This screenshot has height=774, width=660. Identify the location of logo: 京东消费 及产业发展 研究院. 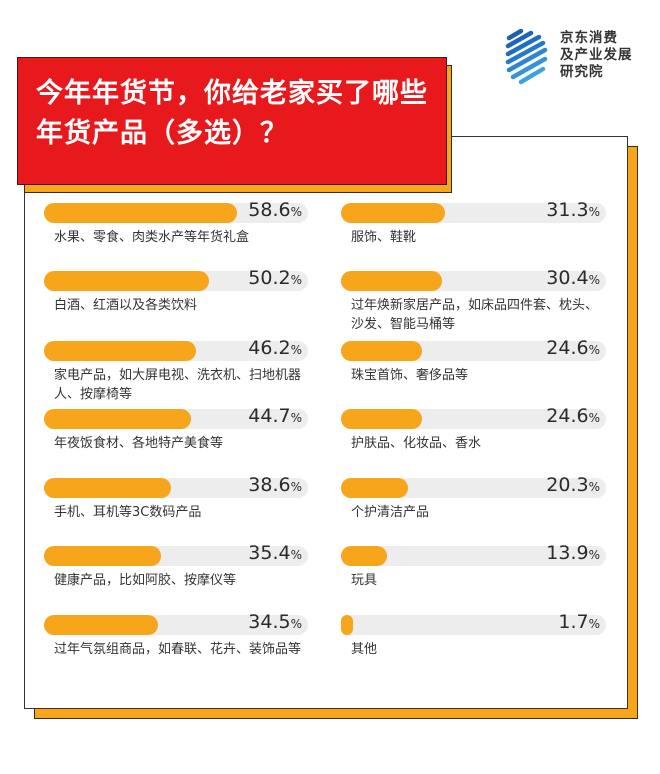
(580, 64).